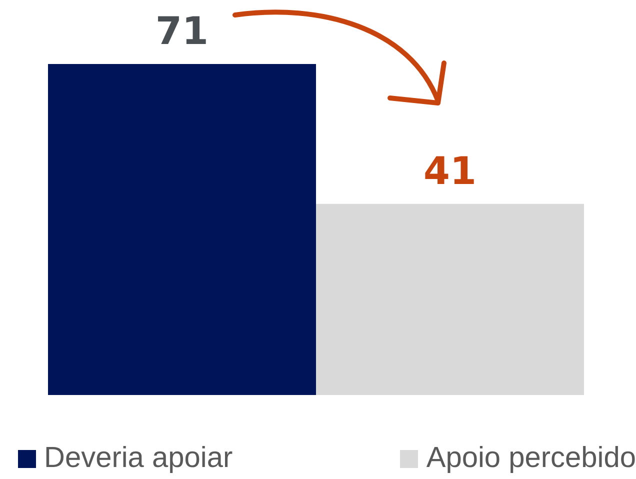 The width and height of the screenshot is (636, 479). I want to click on legend-label: Apoio percebido, so click(531, 458).